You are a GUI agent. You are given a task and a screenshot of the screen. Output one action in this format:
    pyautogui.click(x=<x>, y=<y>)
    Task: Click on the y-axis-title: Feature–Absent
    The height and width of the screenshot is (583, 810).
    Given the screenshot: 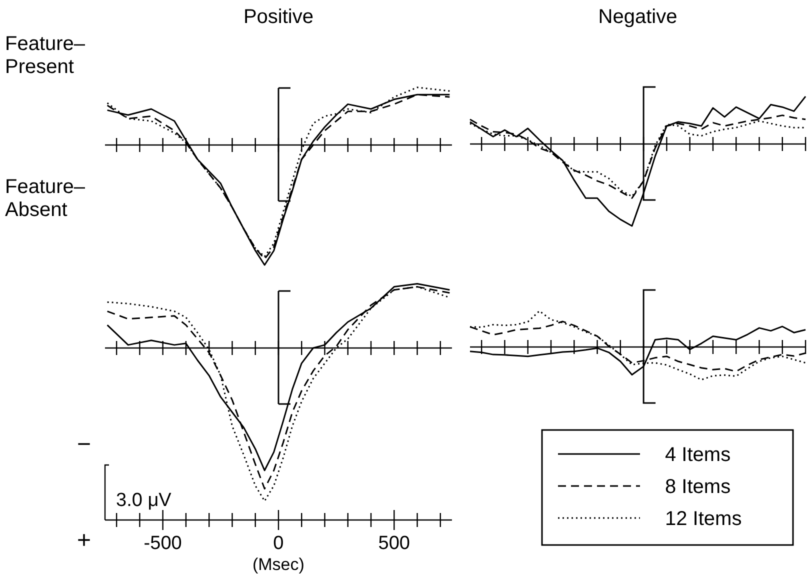 What is the action you would take?
    pyautogui.click(x=45, y=198)
    